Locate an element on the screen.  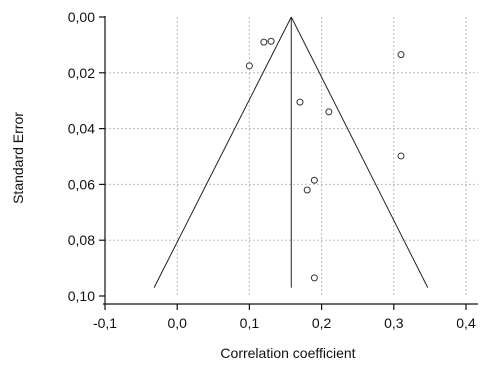
x-axis-label: Correlation coefficient is located at coordinates (287, 353).